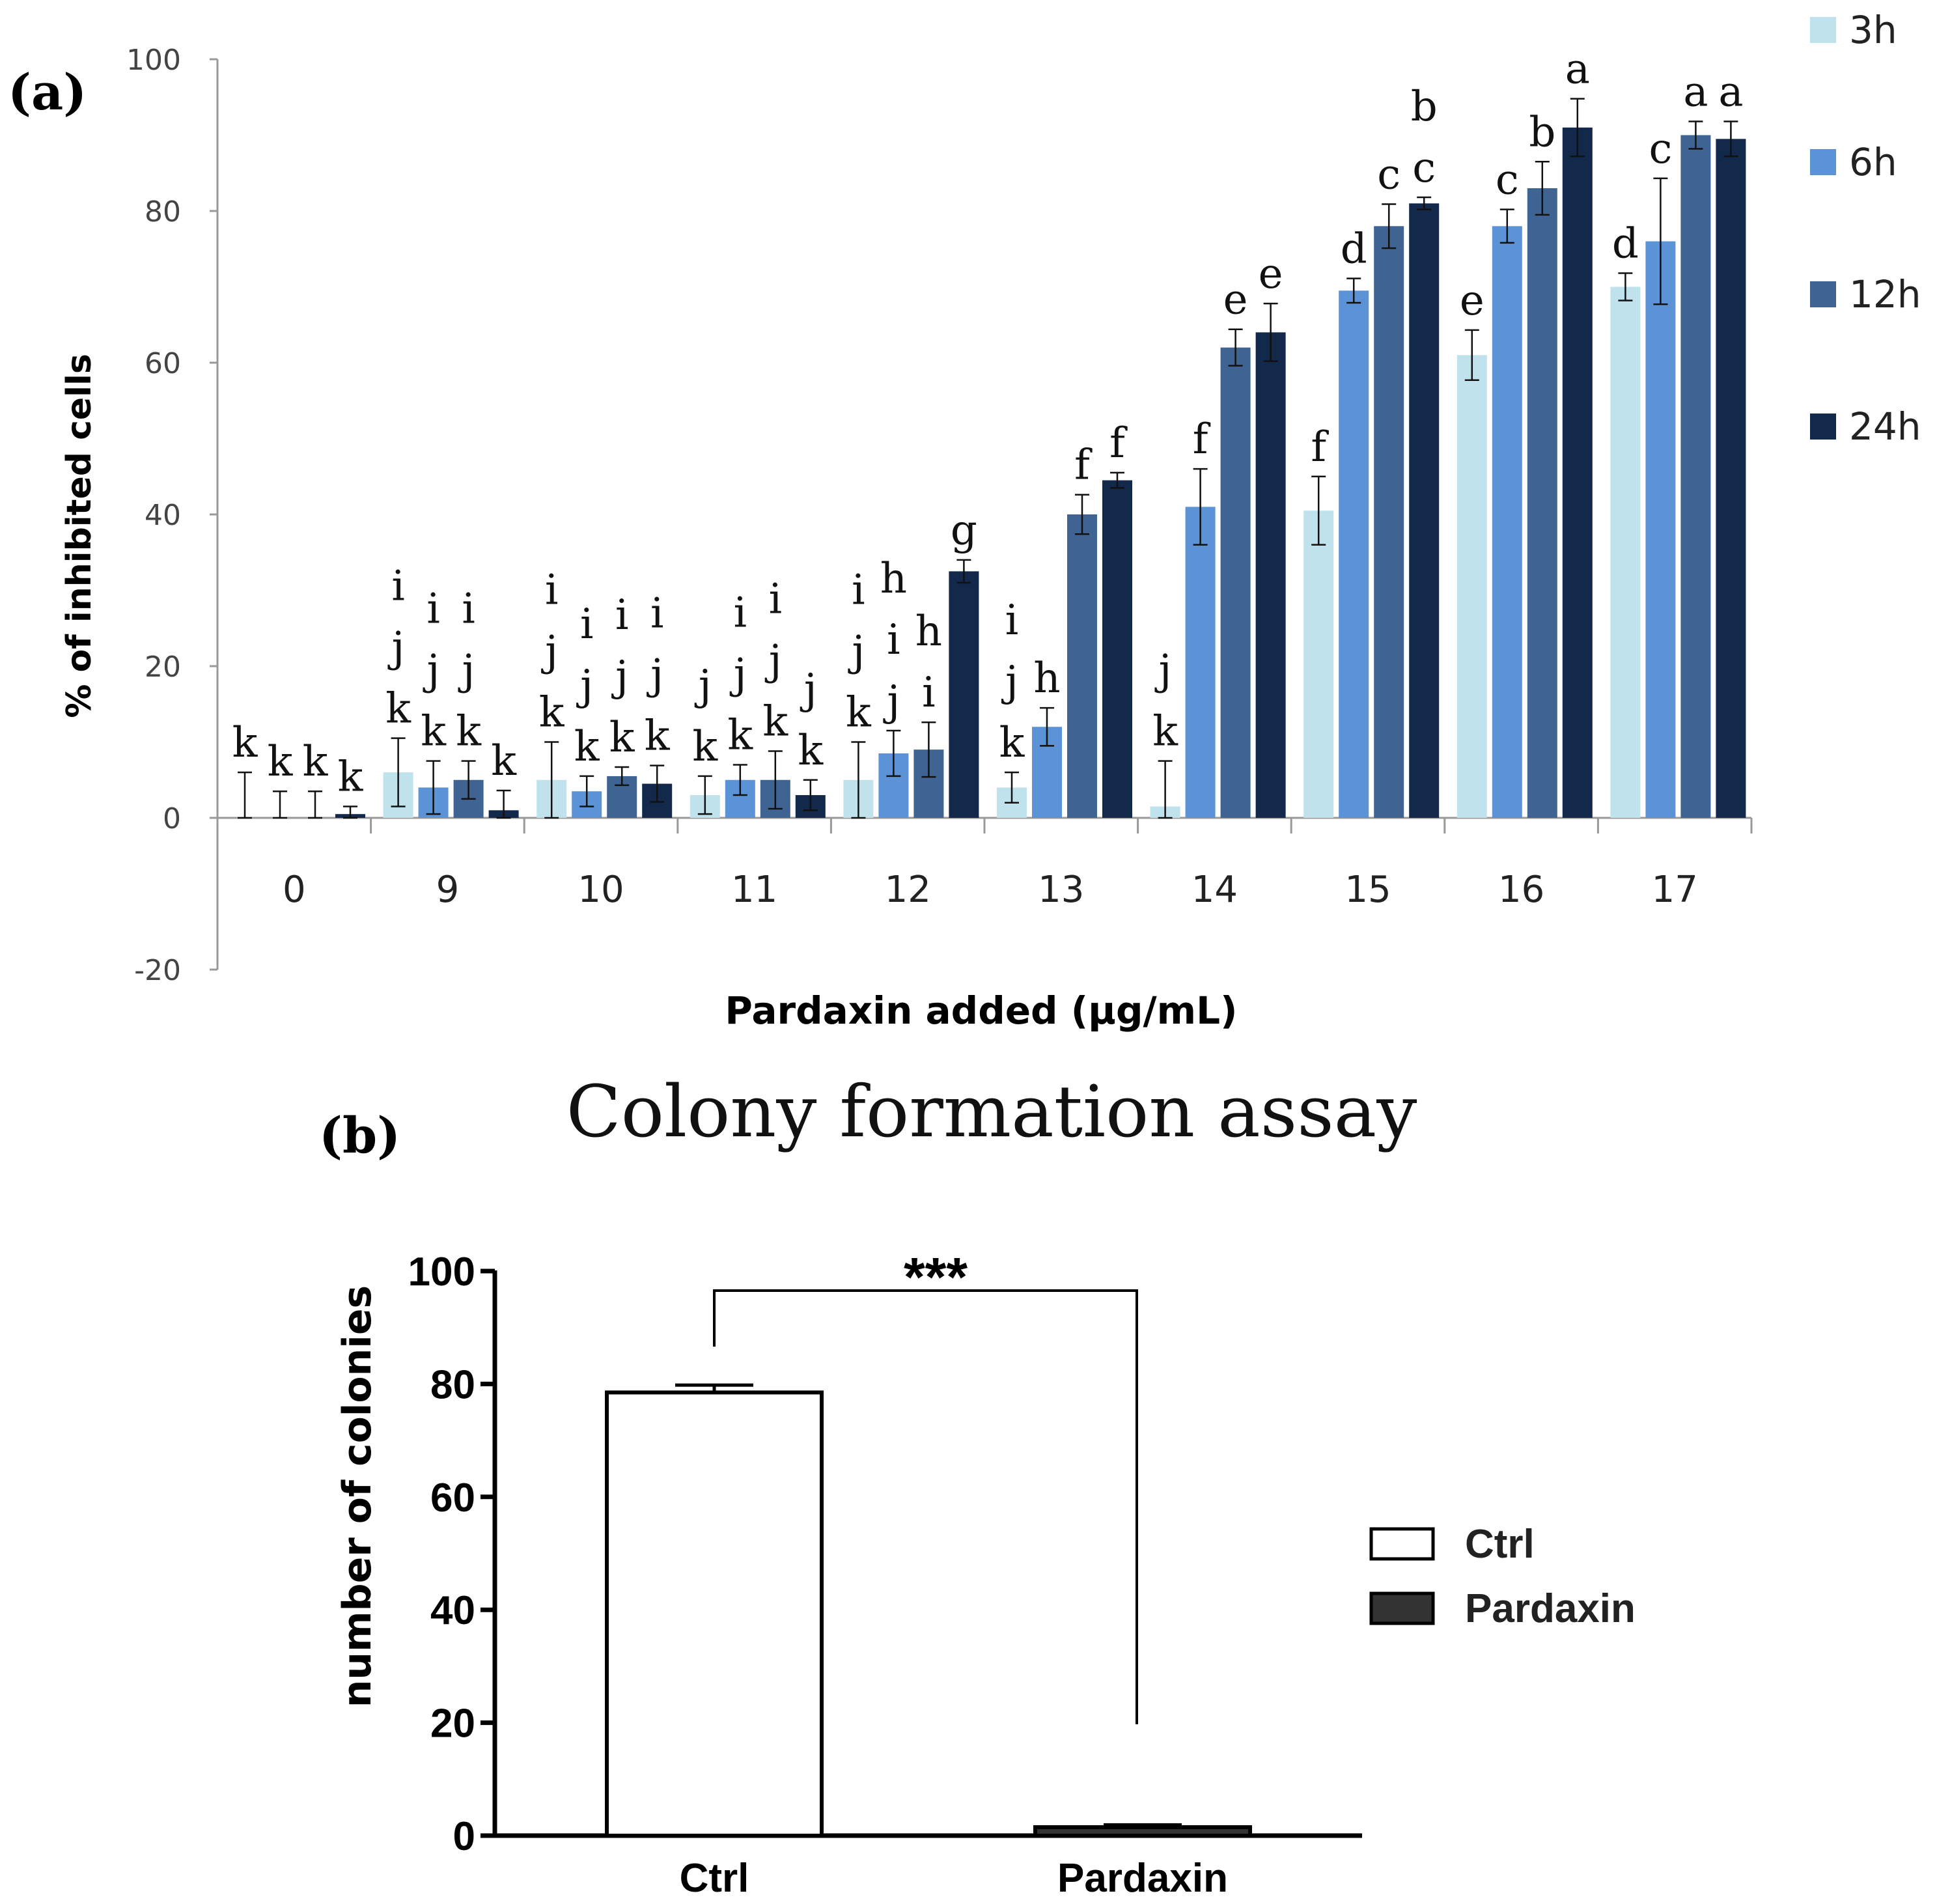  What do you see at coordinates (714, 1879) in the screenshot?
I see `category-label: Ctrl` at bounding box center [714, 1879].